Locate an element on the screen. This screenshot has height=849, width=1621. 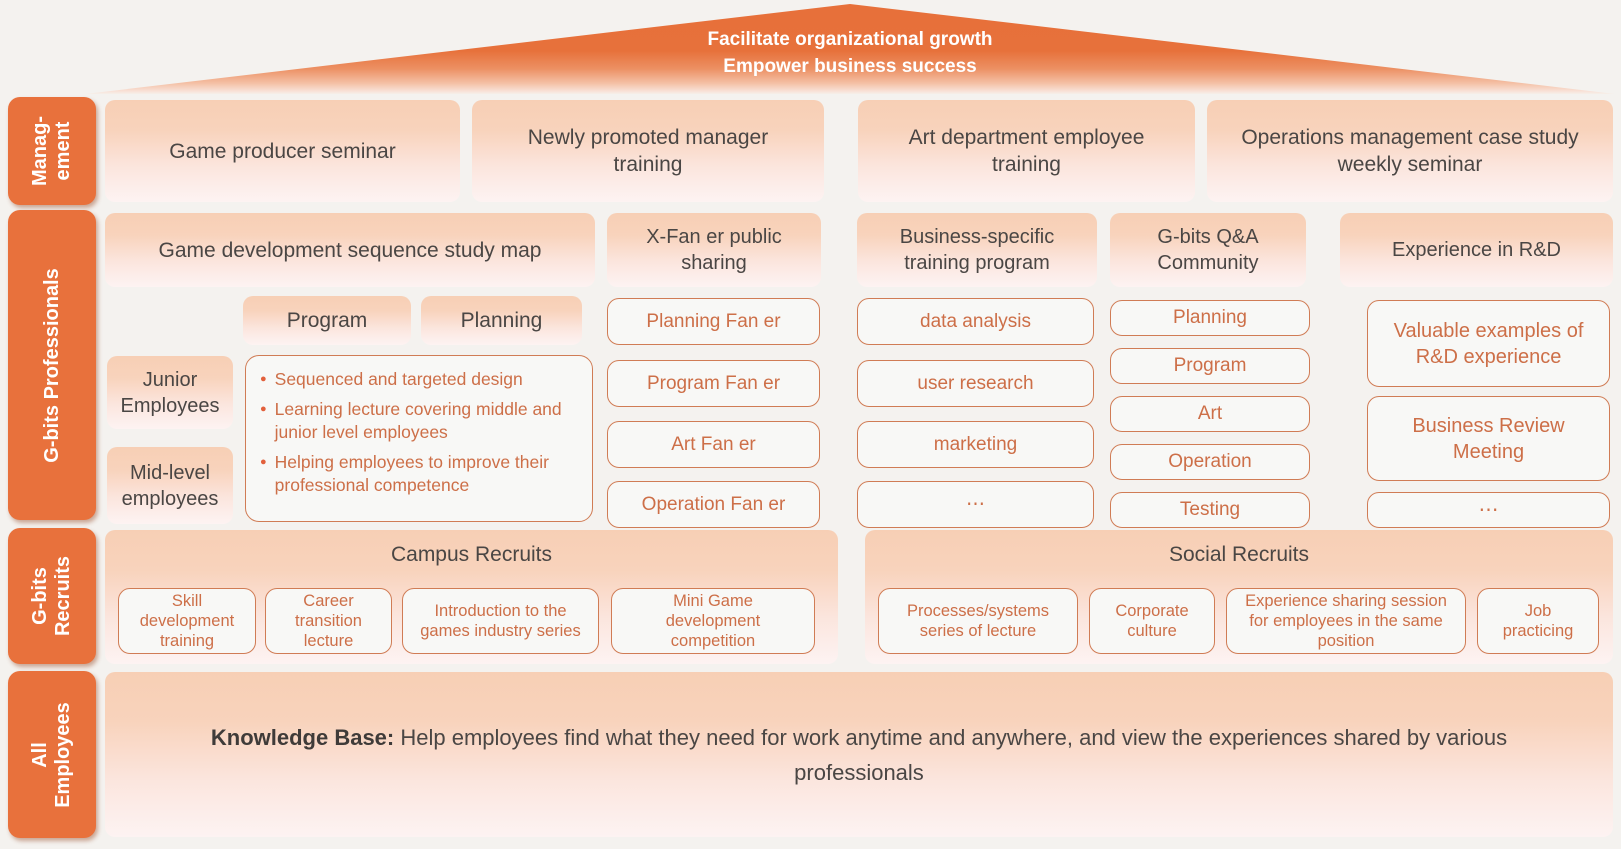
sidebar-tab-all-employees: All Employees is located at coordinates (52, 754).